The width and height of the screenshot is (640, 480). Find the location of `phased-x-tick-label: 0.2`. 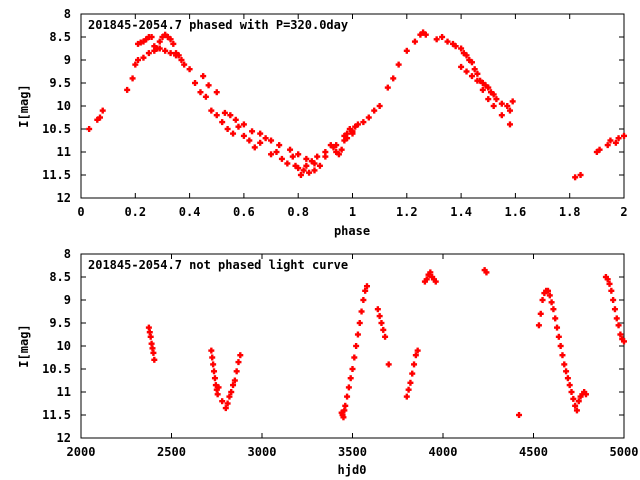

phased-x-tick-label: 0.2 is located at coordinates (135, 212).